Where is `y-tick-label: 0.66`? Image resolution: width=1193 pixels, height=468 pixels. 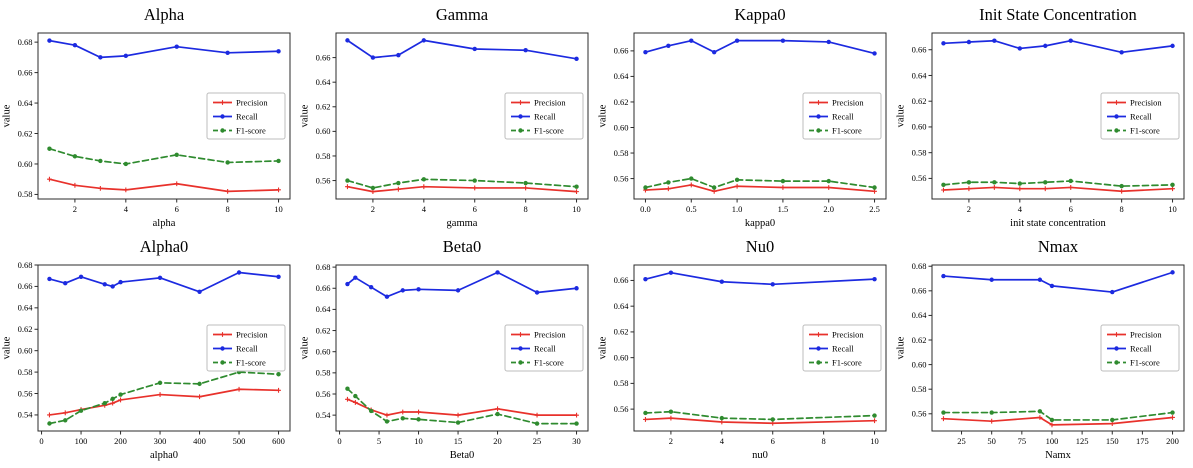
y-tick-label: 0.66 is located at coordinates (25, 72).